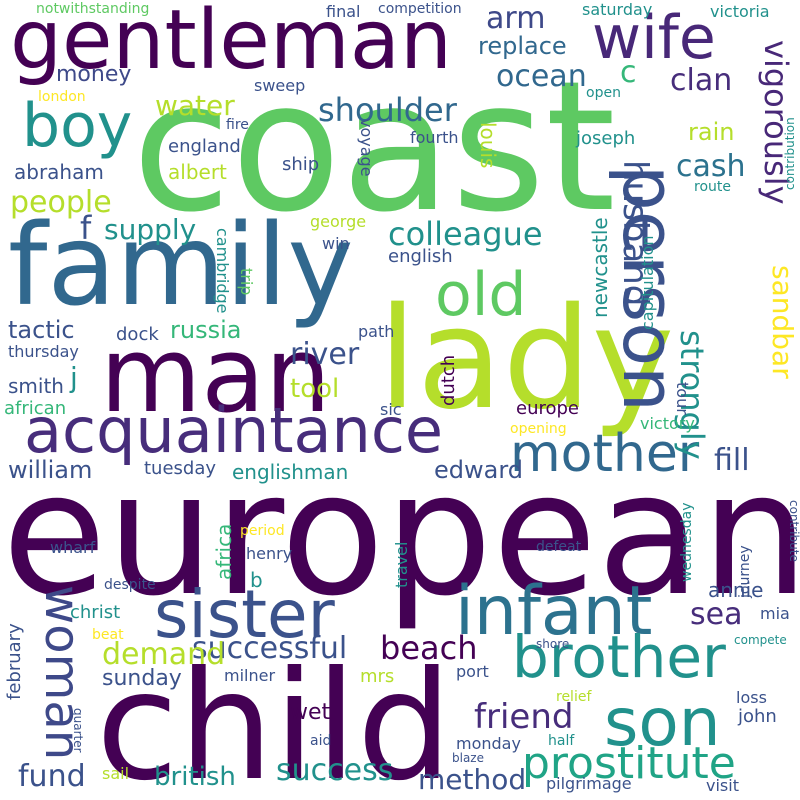 The width and height of the screenshot is (800, 800). What do you see at coordinates (736, 590) in the screenshot?
I see `word-annie: annie` at bounding box center [736, 590].